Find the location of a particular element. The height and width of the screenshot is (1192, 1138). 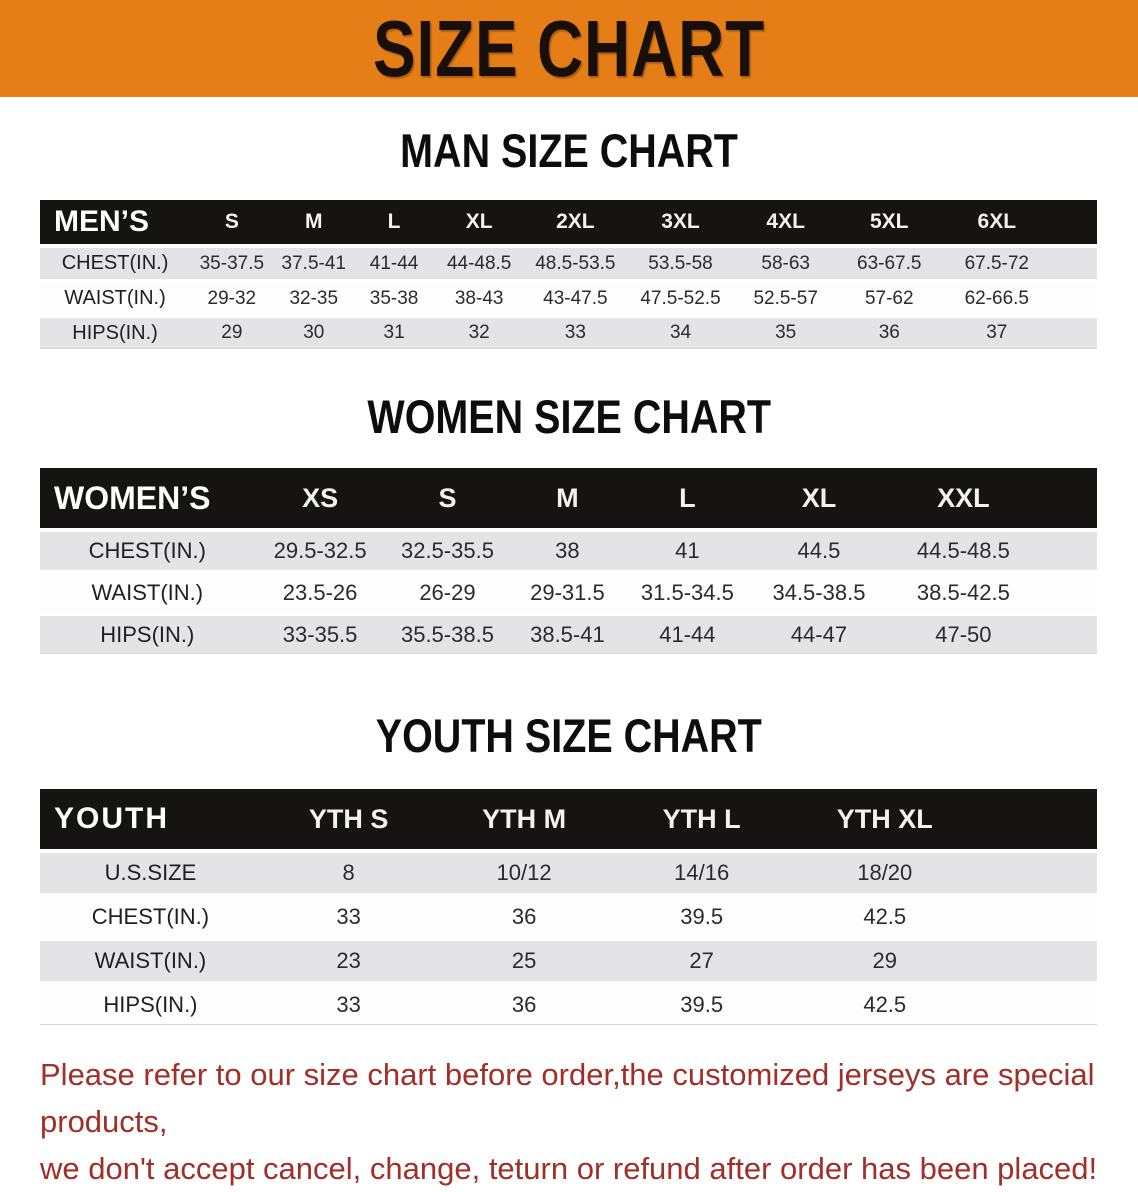

table-row: U.S.SIZE 8 10/12 14/16 18/20 is located at coordinates (568, 873).